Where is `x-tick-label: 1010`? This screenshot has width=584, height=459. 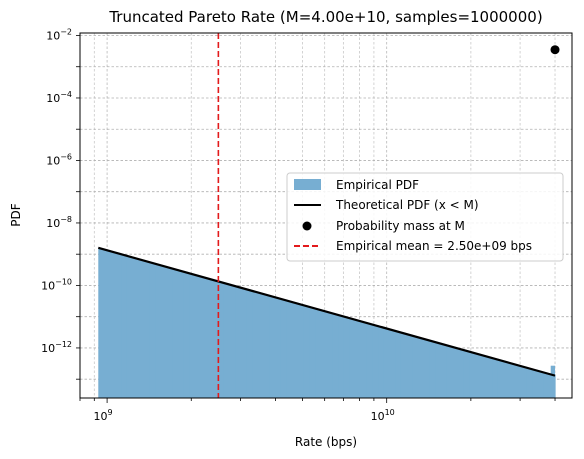 x-tick-label: 1010 is located at coordinates (383, 415).